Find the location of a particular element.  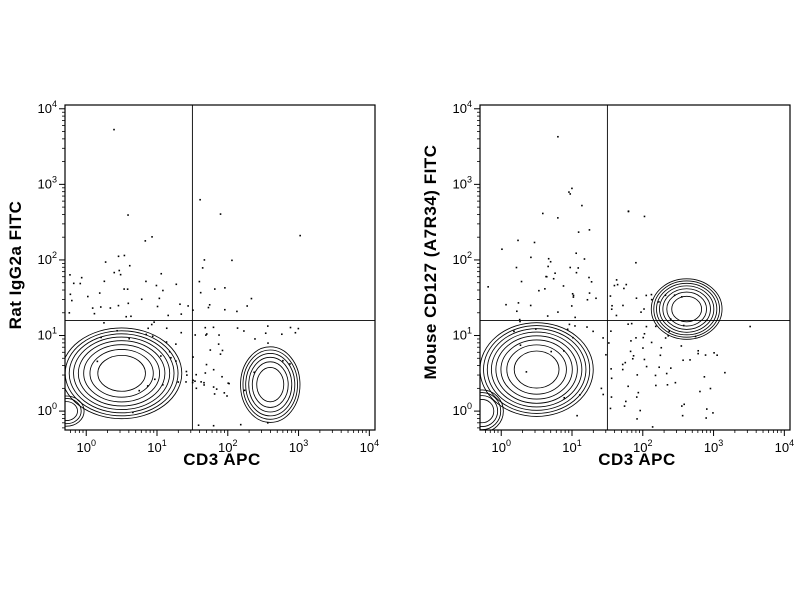

y-axis-label-right: Mouse CD127 (A7R34) FITC is located at coordinates (430, 262).